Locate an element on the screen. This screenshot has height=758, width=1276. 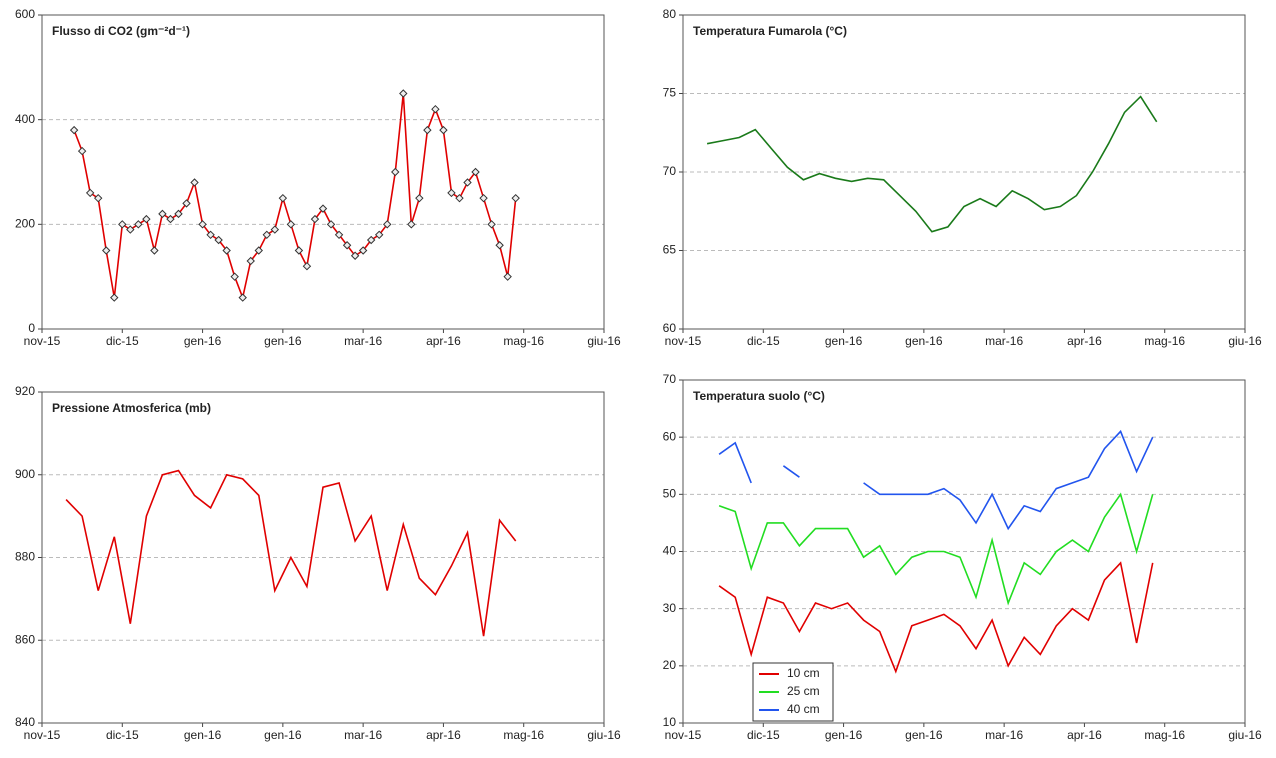
y-tick-label: 75 is located at coordinates (670, 93).